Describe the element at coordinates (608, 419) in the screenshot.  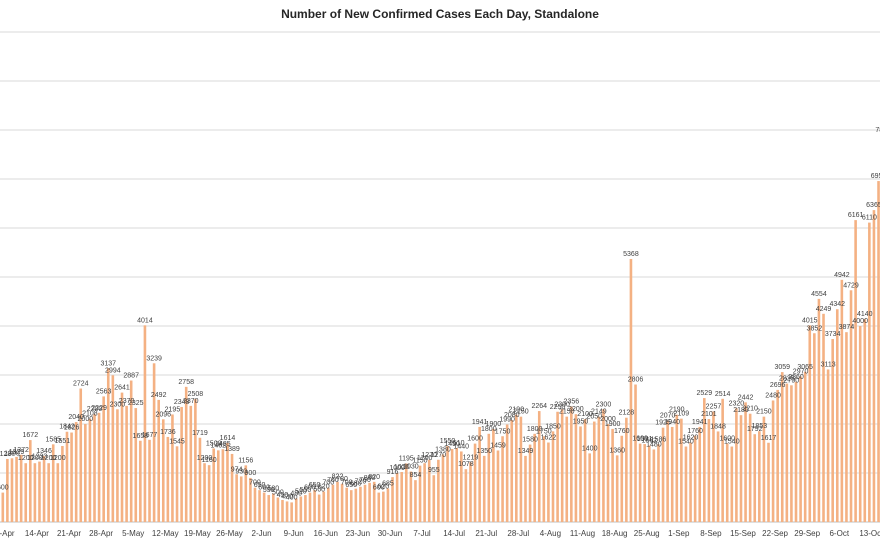
I see `data-label: 2000` at that location.